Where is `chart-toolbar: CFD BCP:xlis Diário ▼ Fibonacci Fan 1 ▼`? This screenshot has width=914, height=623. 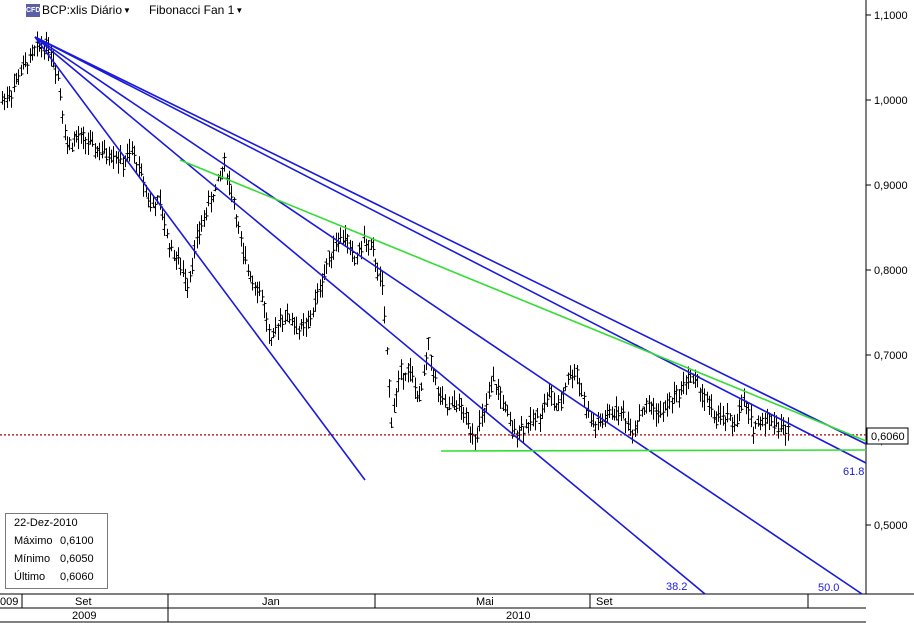
chart-toolbar: CFD BCP:xlis Diário ▼ Fibonacci Fan 1 ▼ is located at coordinates (121, 10).